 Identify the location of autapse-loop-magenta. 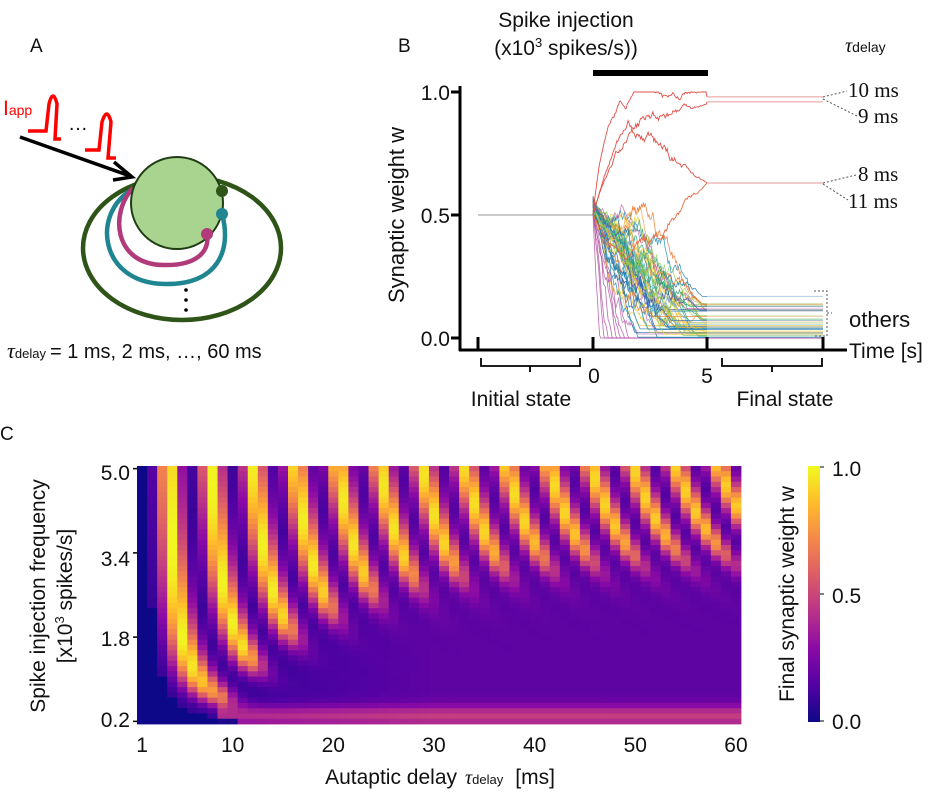
(163, 227).